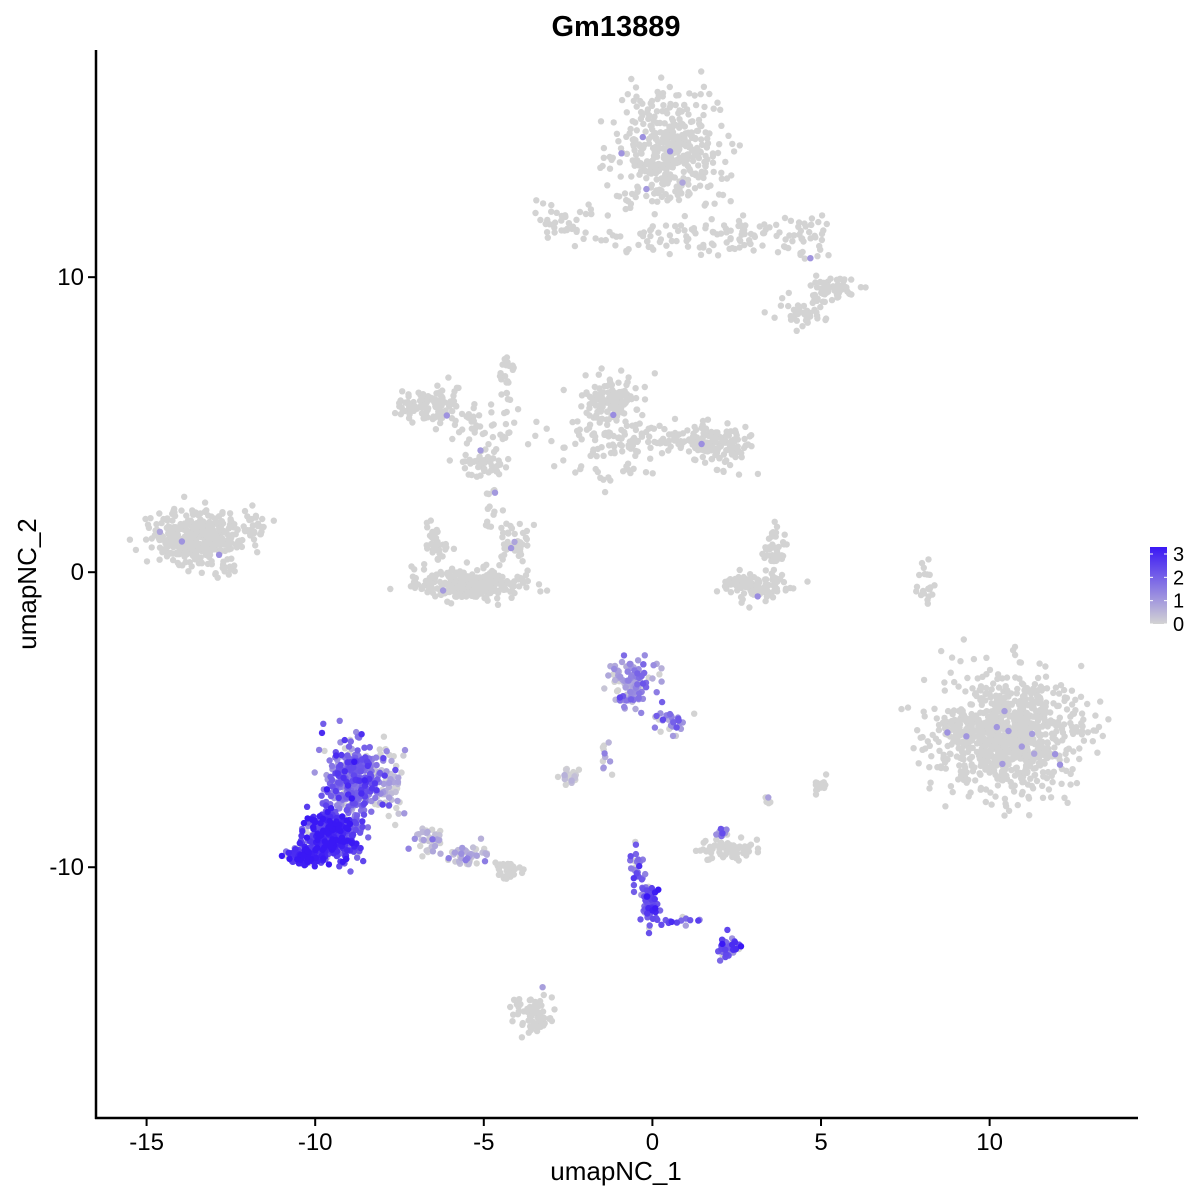 The width and height of the screenshot is (1200, 1200). What do you see at coordinates (315, 1142) in the screenshot?
I see `x-tick-label: -10` at bounding box center [315, 1142].